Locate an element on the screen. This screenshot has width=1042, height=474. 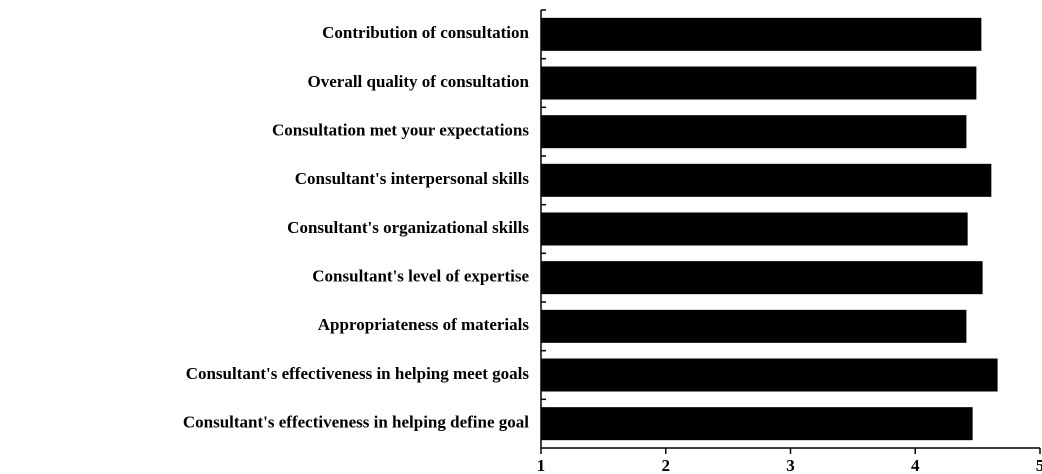
y-tick-label: Appropriateness of materials is located at coordinates (424, 324).